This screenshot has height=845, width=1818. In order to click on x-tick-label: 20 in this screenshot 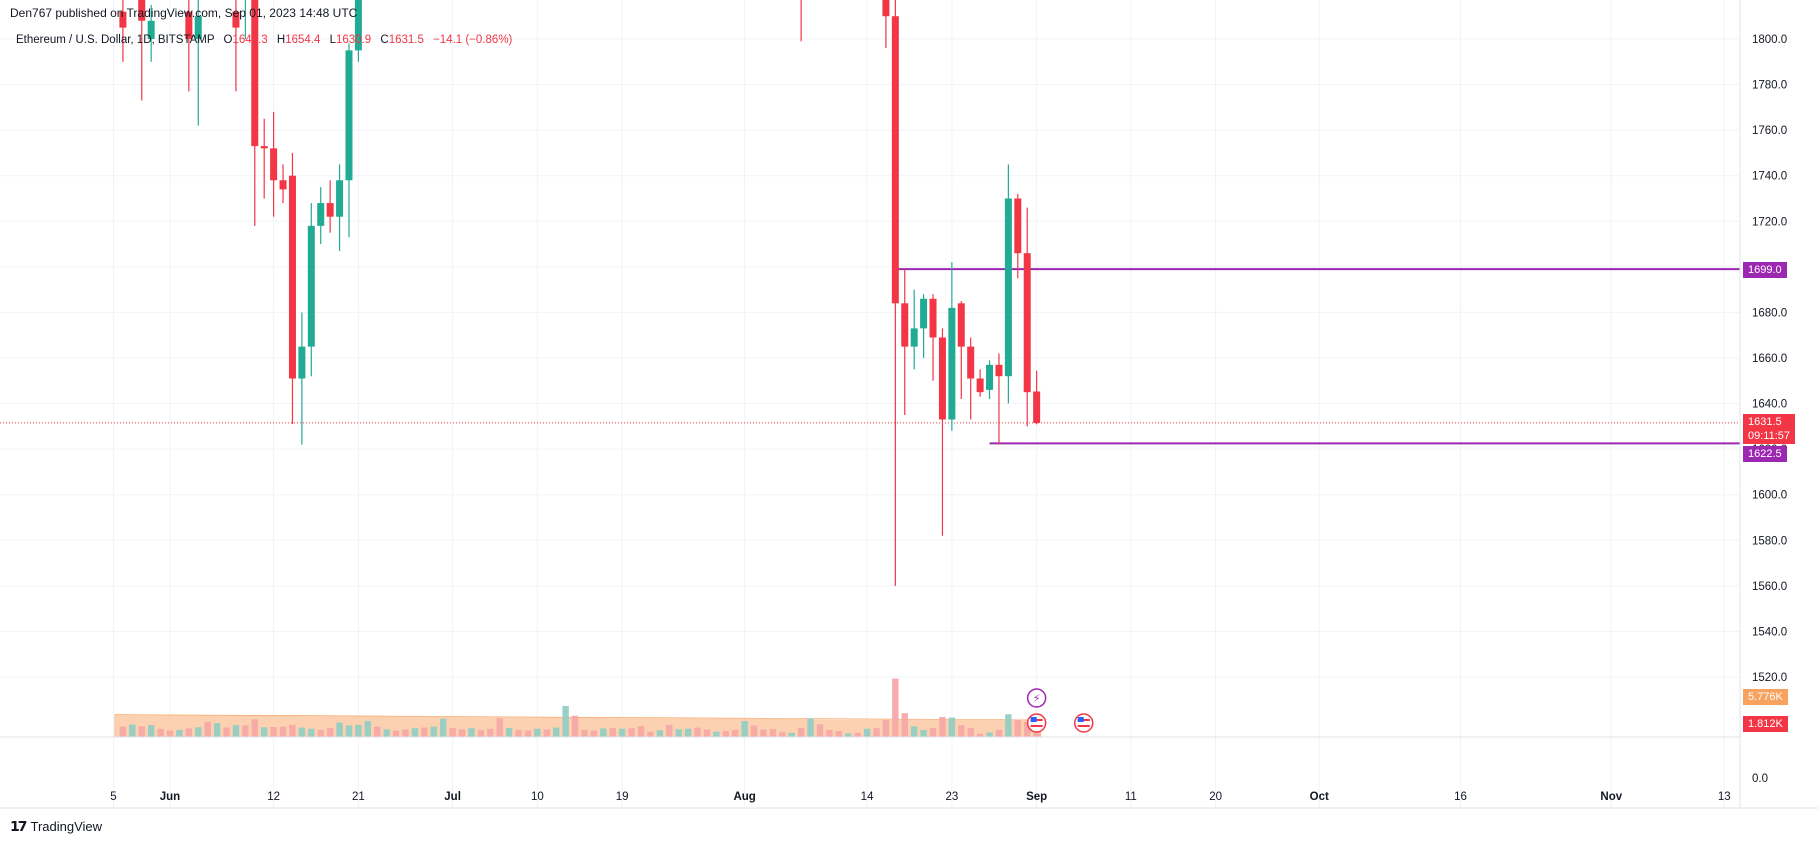, I will do `click(1215, 797)`.